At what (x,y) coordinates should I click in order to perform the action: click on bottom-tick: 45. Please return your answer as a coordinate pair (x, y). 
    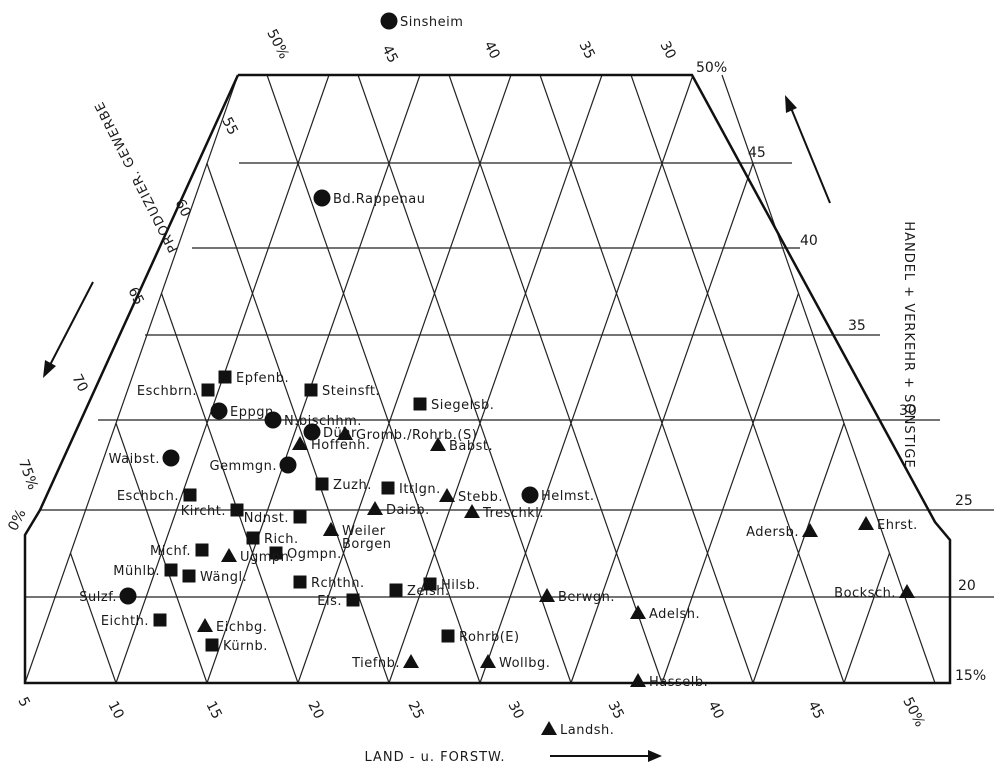
    Looking at the image, I should click on (815, 710).